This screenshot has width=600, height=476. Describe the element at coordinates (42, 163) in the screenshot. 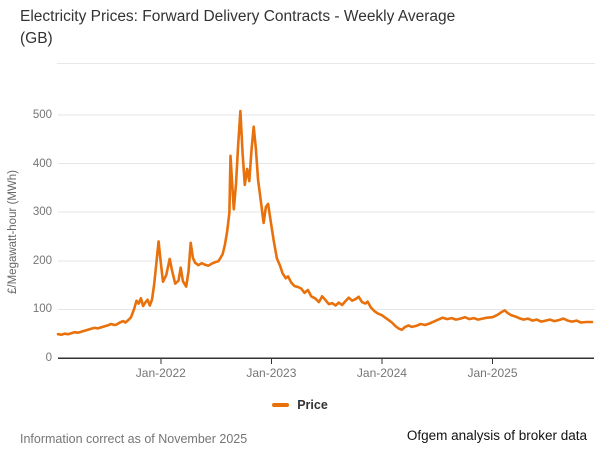

I see `y-tick-label: 400` at that location.